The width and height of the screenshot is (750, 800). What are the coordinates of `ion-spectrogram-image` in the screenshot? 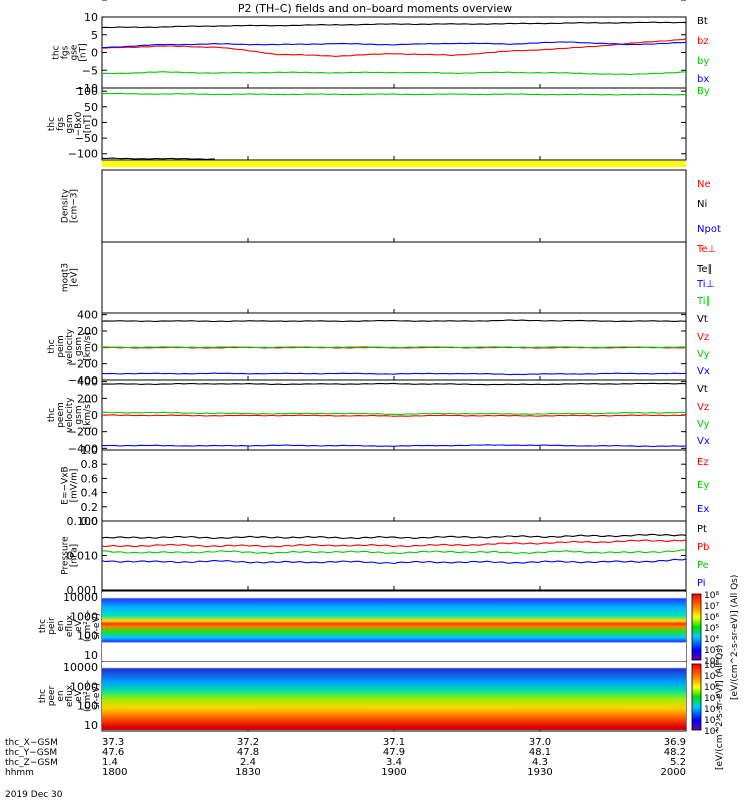 It's located at (394, 626).